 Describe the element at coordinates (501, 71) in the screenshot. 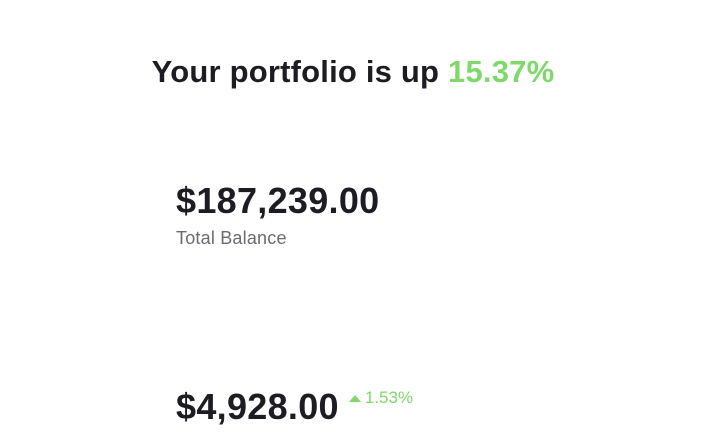

I see `headline-percent: 15.37%` at that location.